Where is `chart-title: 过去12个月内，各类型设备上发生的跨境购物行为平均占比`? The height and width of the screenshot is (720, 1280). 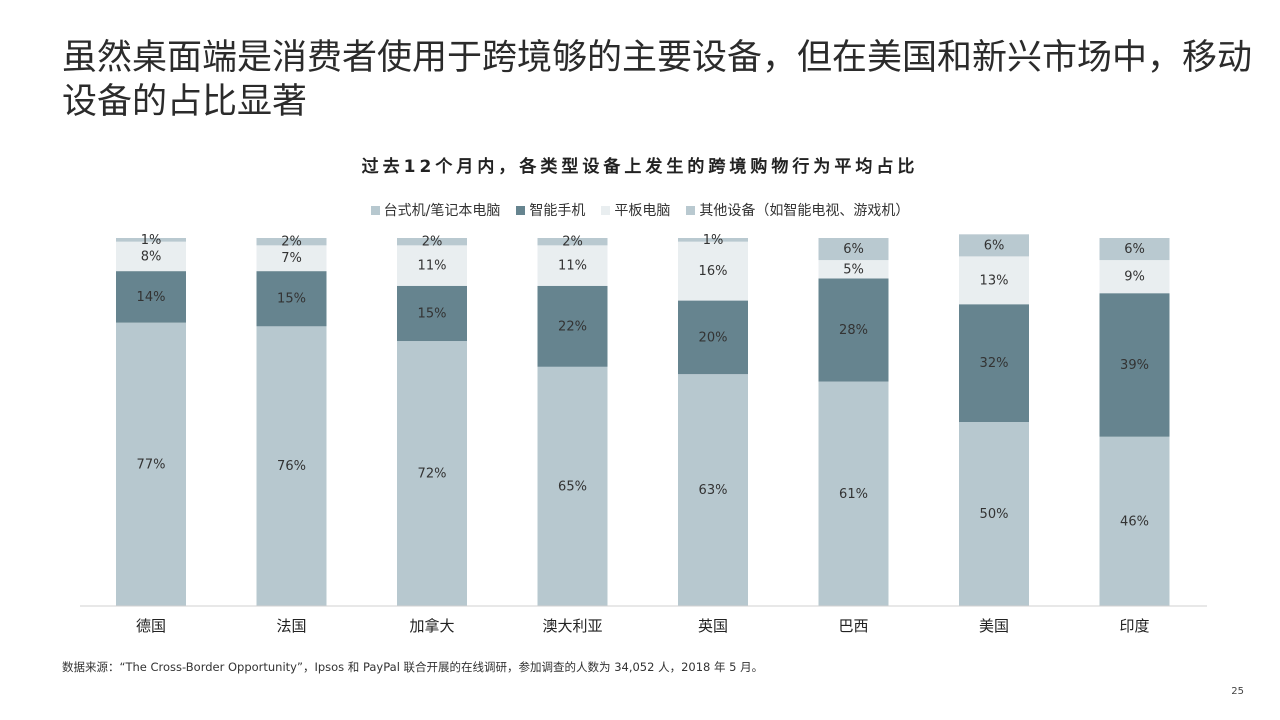 chart-title: 过去12个月内，各类型设备上发生的跨境购物行为平均占比 is located at coordinates (640, 167).